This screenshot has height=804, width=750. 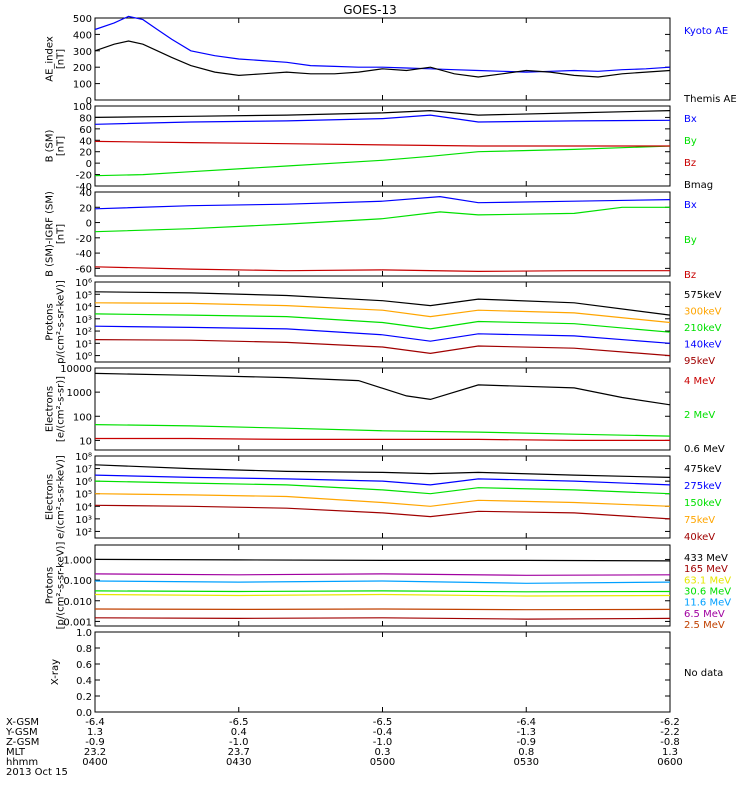 I want to click on panel-frame-electrons1, so click(x=382, y=409).